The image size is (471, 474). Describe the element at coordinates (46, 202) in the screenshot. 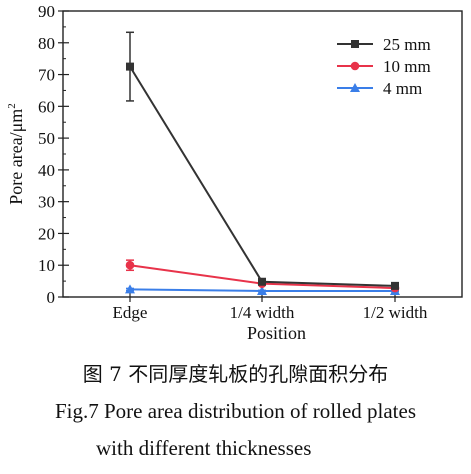

I see `y-tick-label: 30` at that location.